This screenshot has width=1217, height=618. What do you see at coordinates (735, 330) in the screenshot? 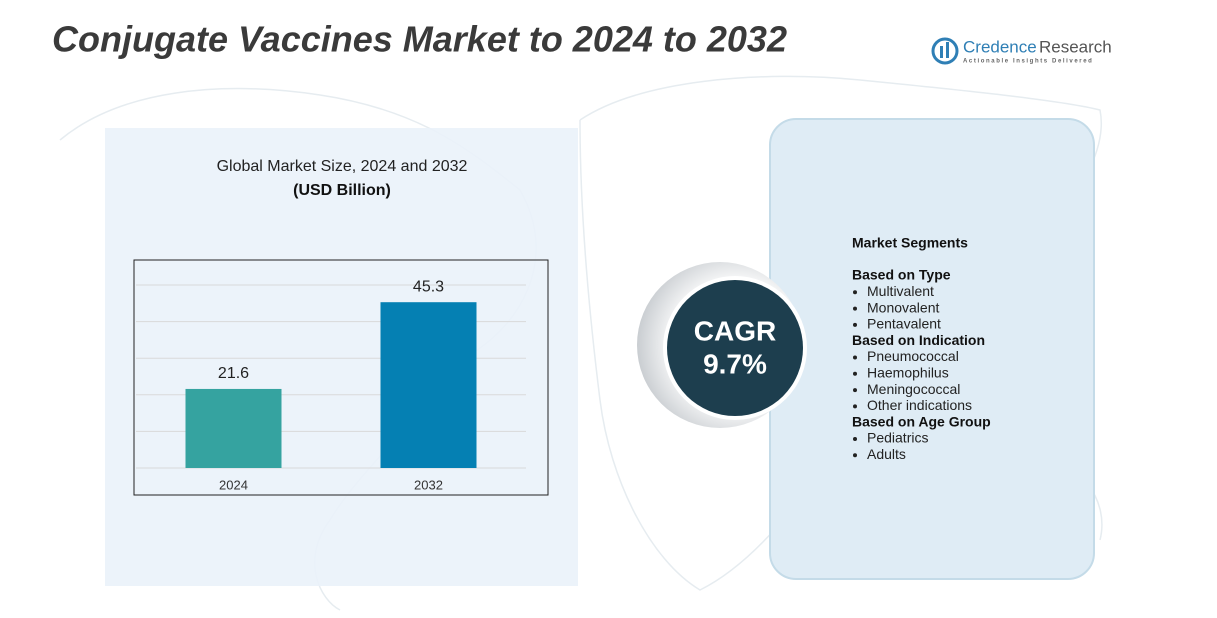
I see `cagr-label: CAGR` at bounding box center [735, 330].